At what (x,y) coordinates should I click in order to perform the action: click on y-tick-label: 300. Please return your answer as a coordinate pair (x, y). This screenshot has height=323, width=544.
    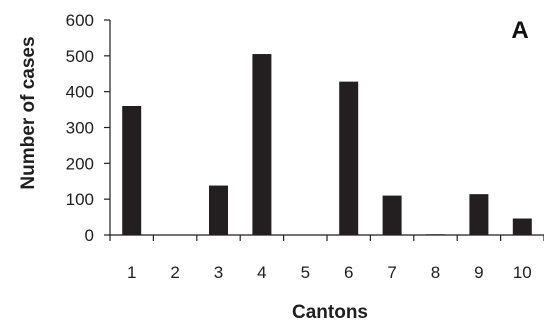
    Looking at the image, I should click on (80, 128).